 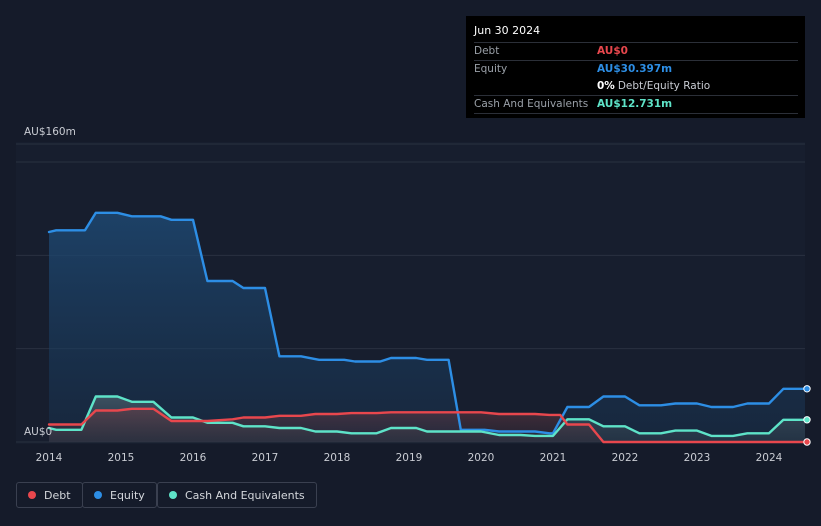 I want to click on debt-line, so click(x=427, y=425).